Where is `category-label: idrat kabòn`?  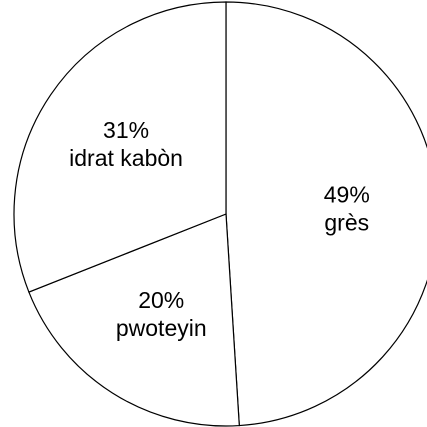 category-label: idrat kabòn is located at coordinates (126, 158).